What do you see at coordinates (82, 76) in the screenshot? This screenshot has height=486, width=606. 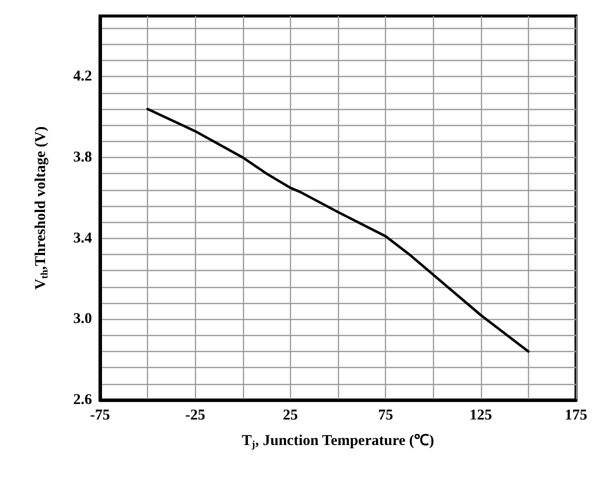 I see `y-tick-label: 4.2` at bounding box center [82, 76].